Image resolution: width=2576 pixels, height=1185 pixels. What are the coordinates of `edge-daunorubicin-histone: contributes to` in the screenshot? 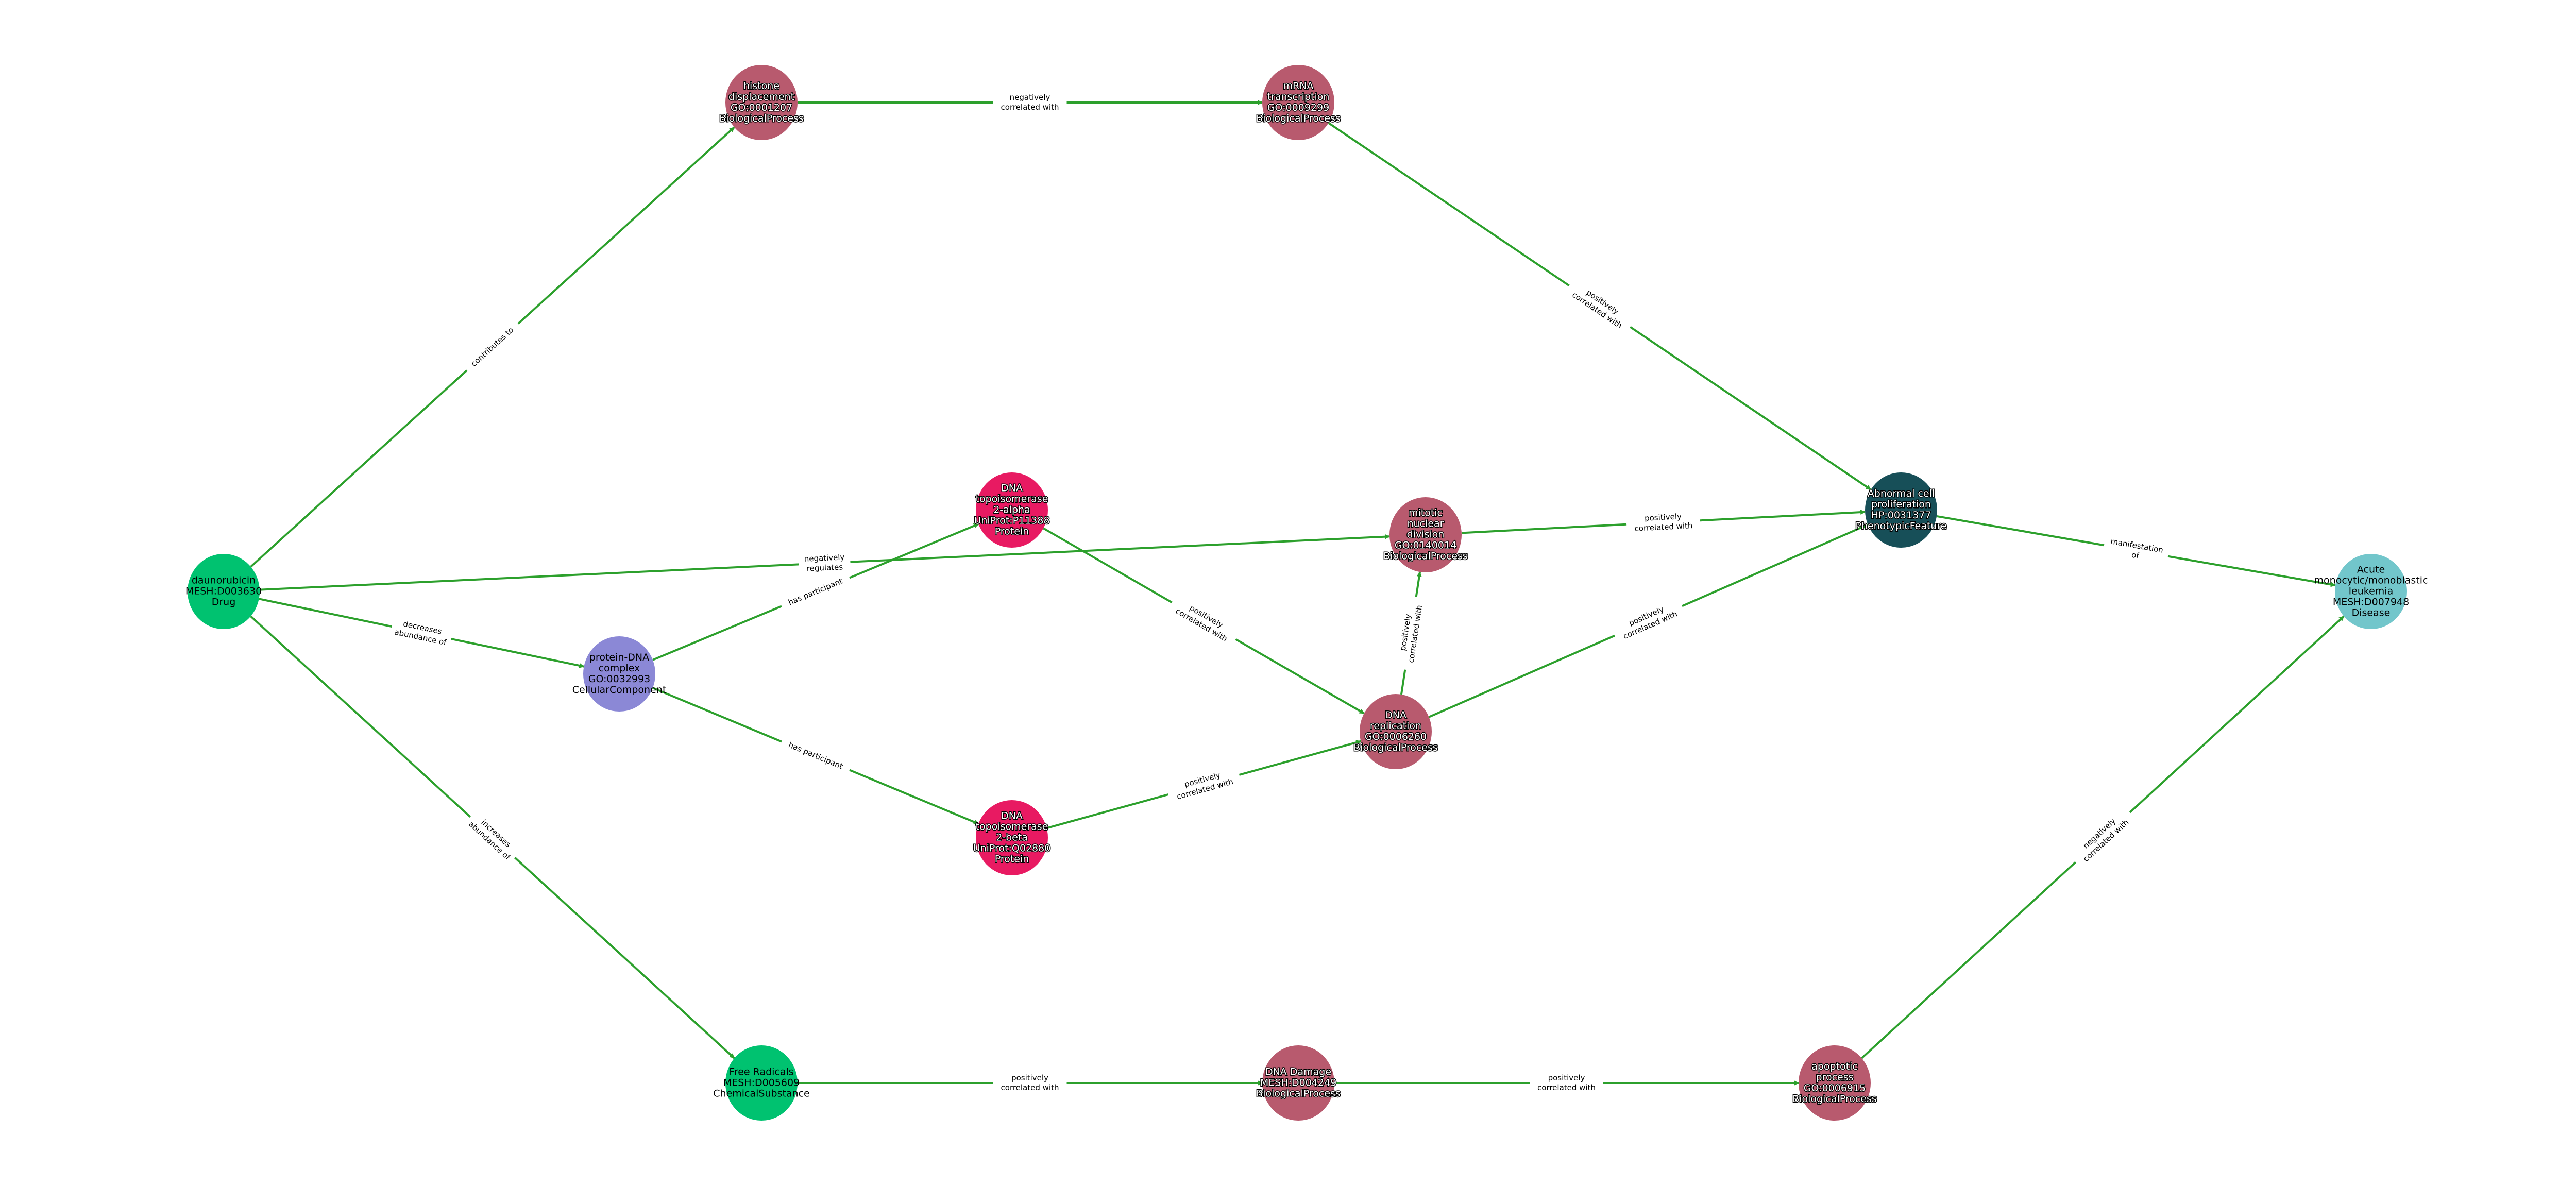 It's located at (492, 347).